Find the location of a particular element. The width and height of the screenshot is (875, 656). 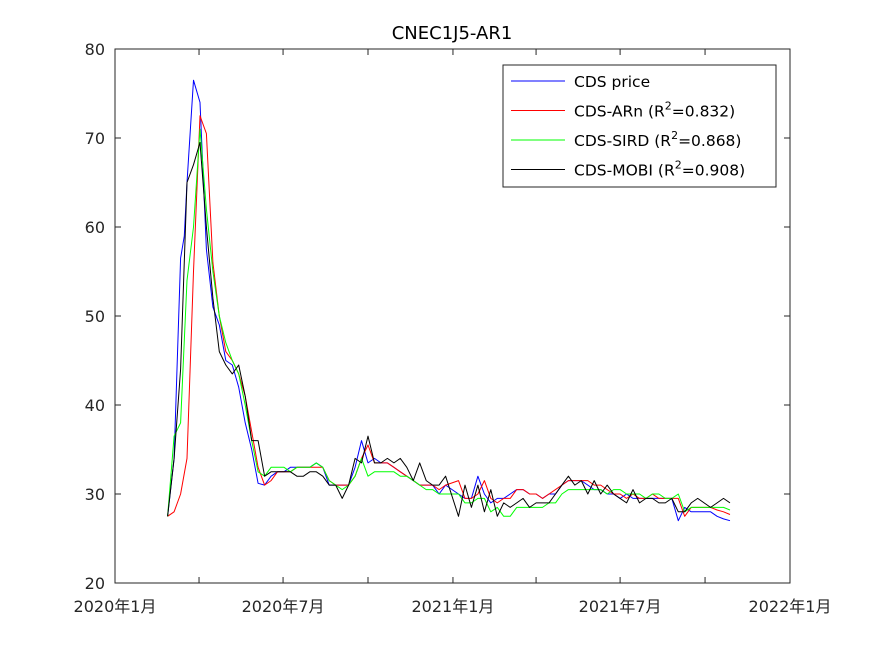

x-tick-label: 2022年1月 is located at coordinates (790, 606).